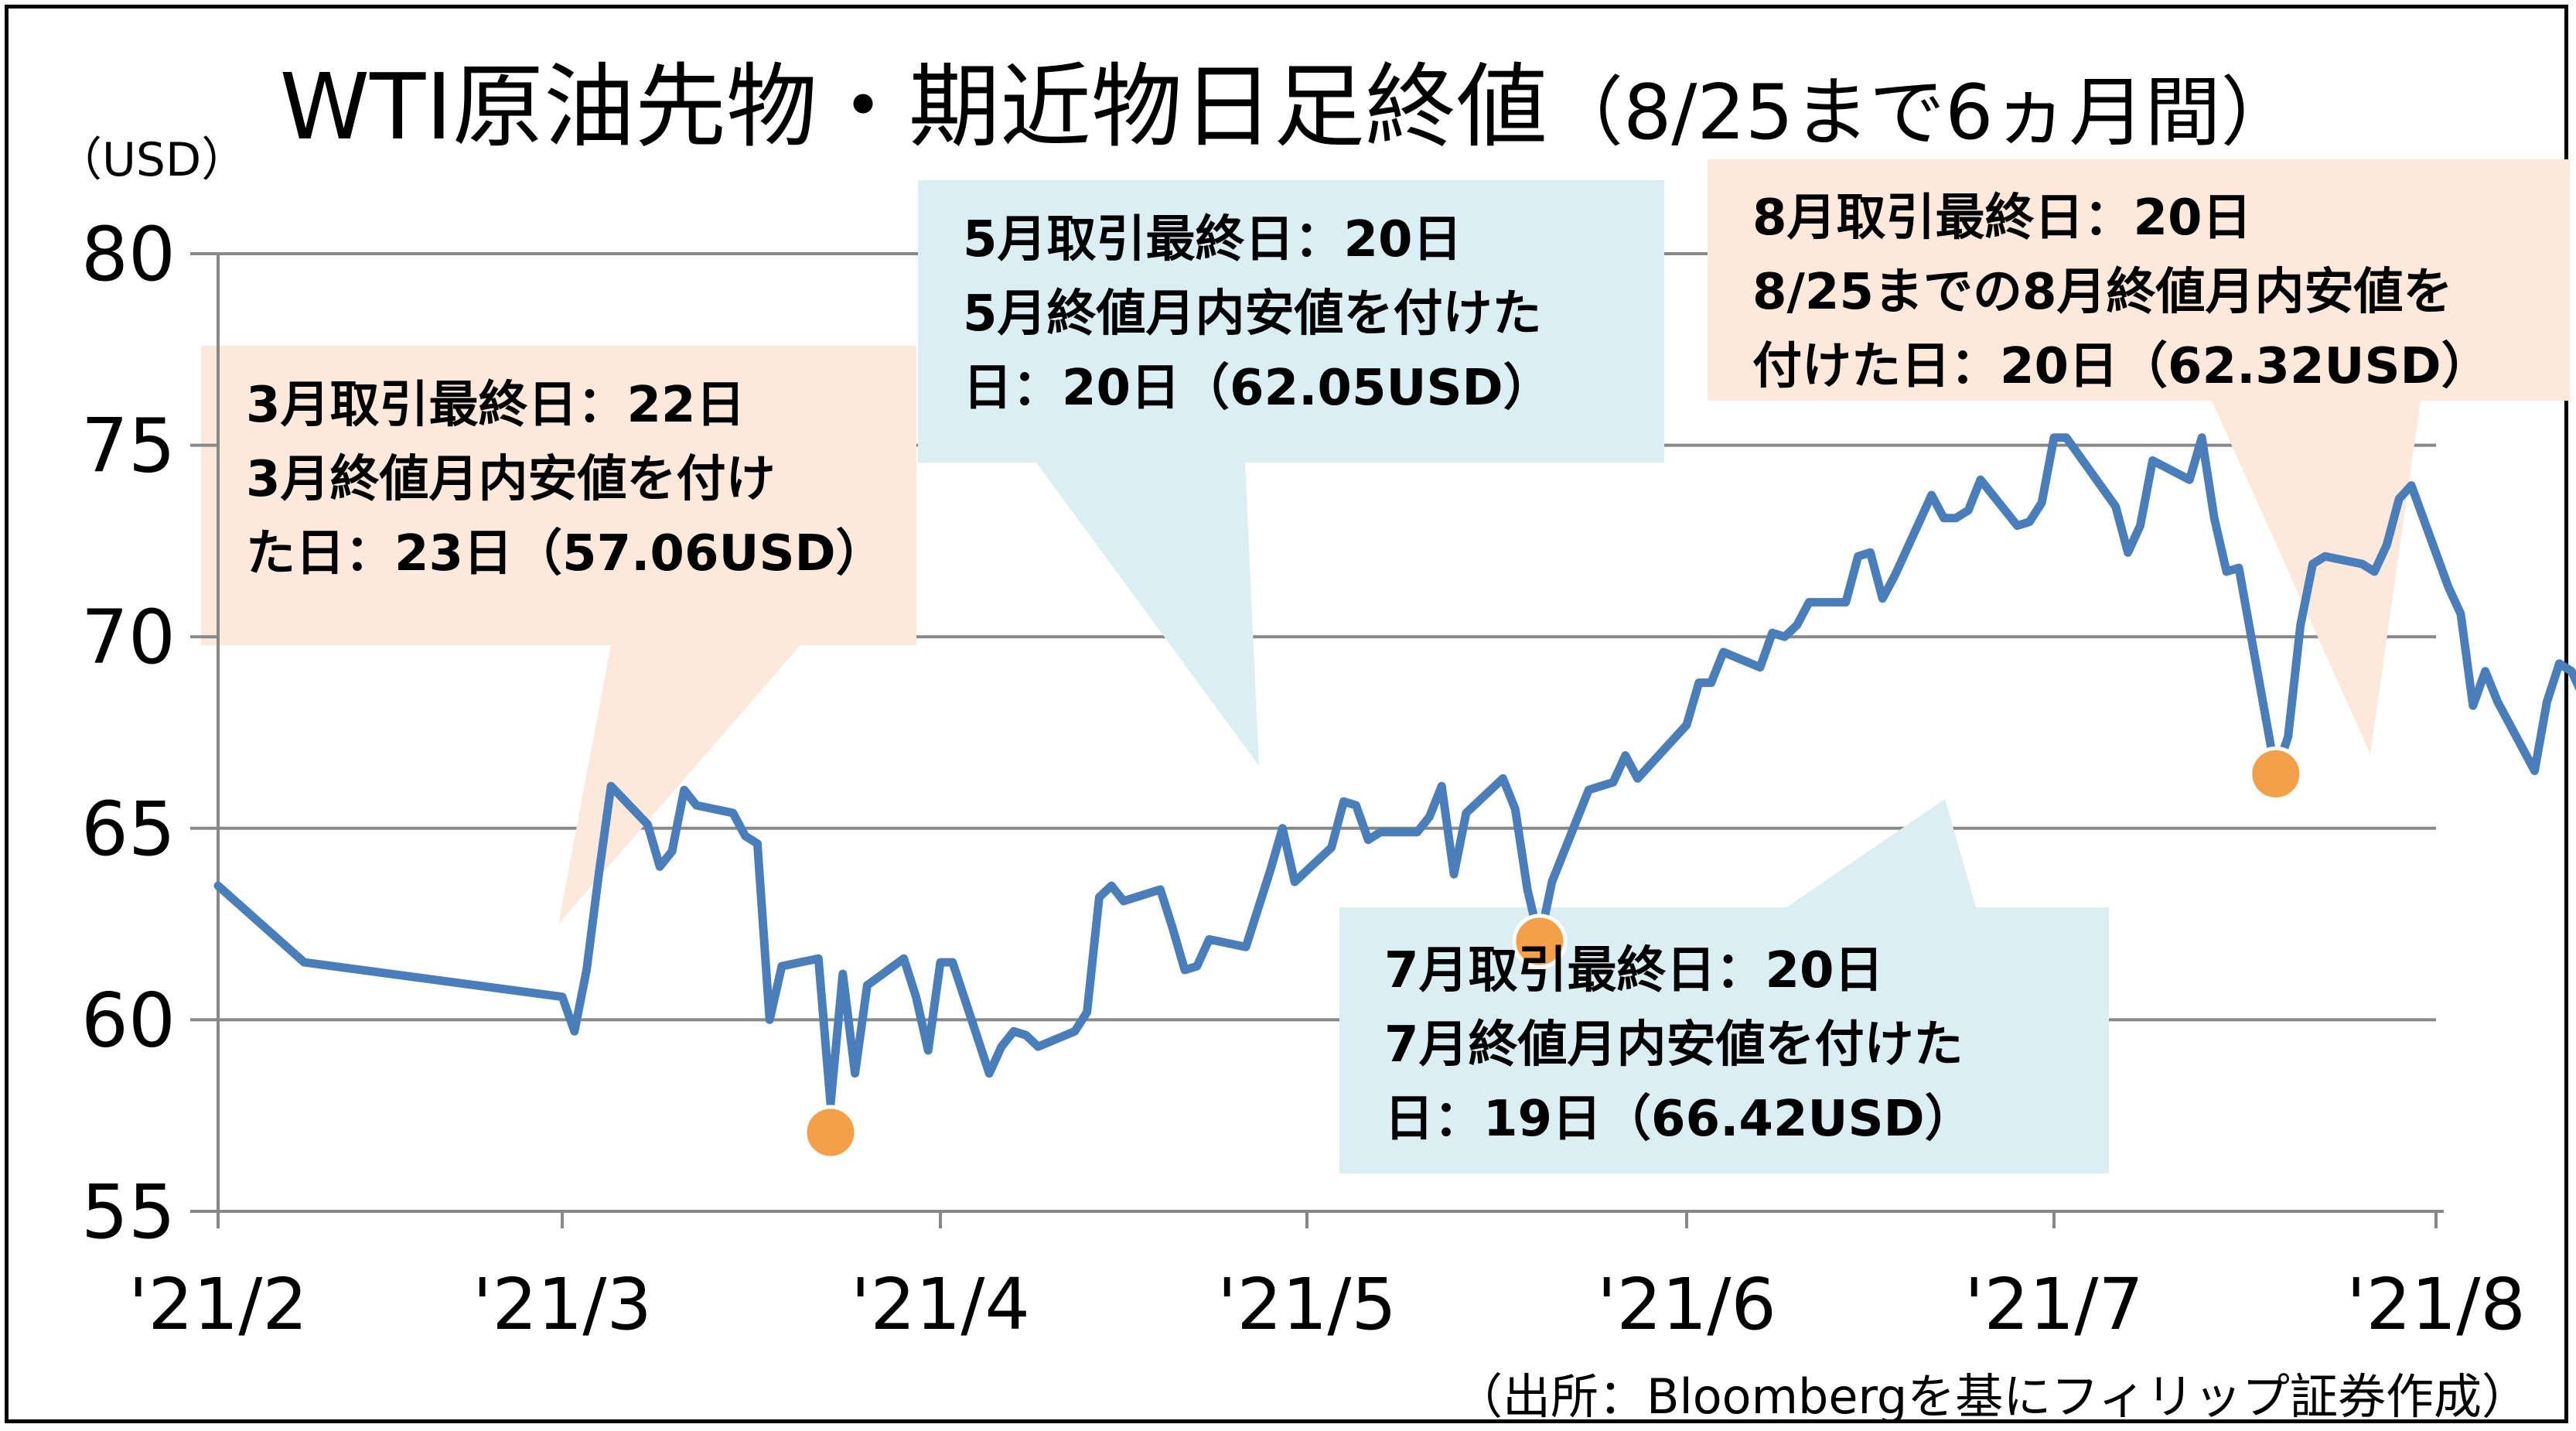 The height and width of the screenshot is (1431, 2576). What do you see at coordinates (2436, 1304) in the screenshot?
I see `x-tick-label: '21/8` at bounding box center [2436, 1304].